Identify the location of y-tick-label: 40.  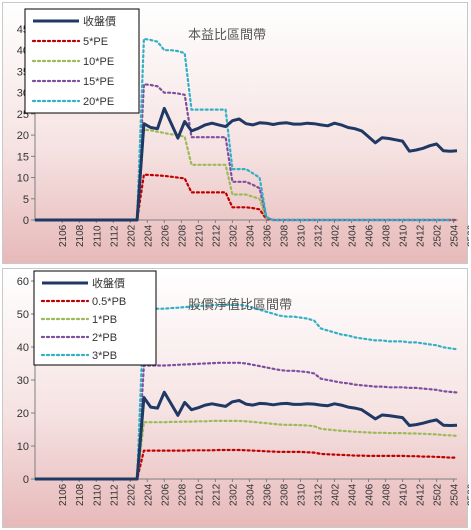
(23, 348).